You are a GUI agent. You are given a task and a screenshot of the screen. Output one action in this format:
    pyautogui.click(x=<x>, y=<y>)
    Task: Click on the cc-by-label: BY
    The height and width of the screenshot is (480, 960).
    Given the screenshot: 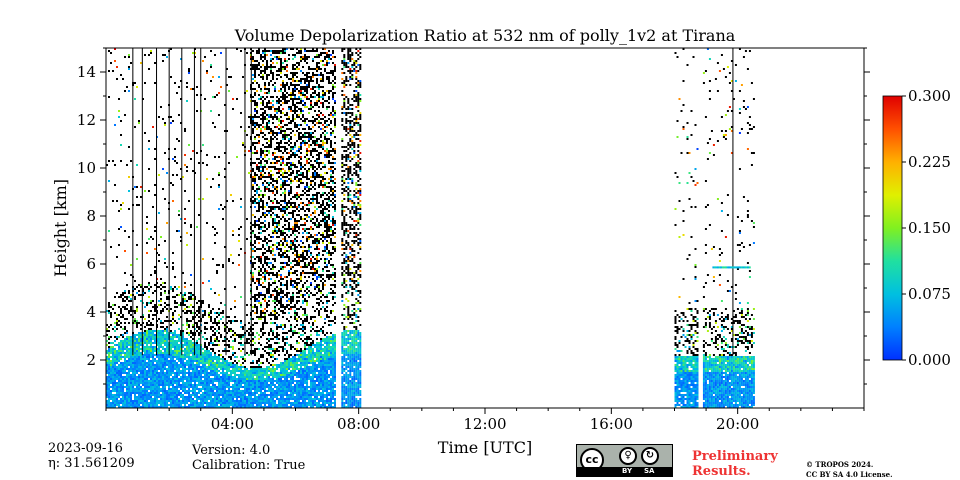 What is the action you would take?
    pyautogui.click(x=627, y=471)
    